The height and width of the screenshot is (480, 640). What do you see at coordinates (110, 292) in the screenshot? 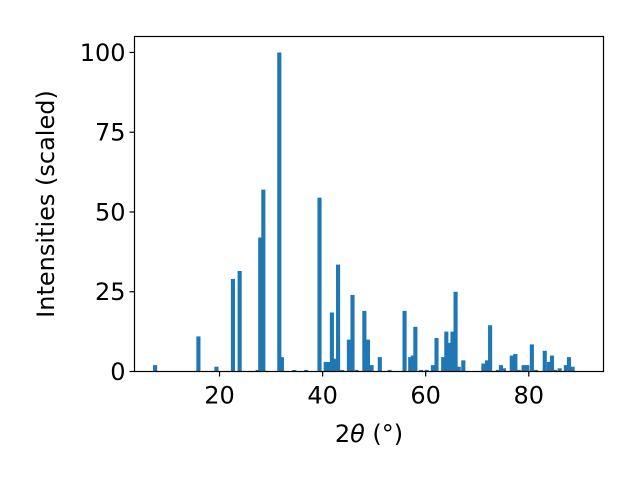
I see `y-tick-label-25: 25` at bounding box center [110, 292].